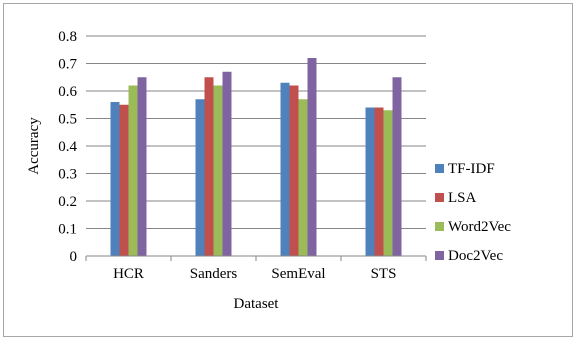 This screenshot has width=579, height=343. What do you see at coordinates (479, 227) in the screenshot?
I see `legend-label: Word2Vec` at bounding box center [479, 227].